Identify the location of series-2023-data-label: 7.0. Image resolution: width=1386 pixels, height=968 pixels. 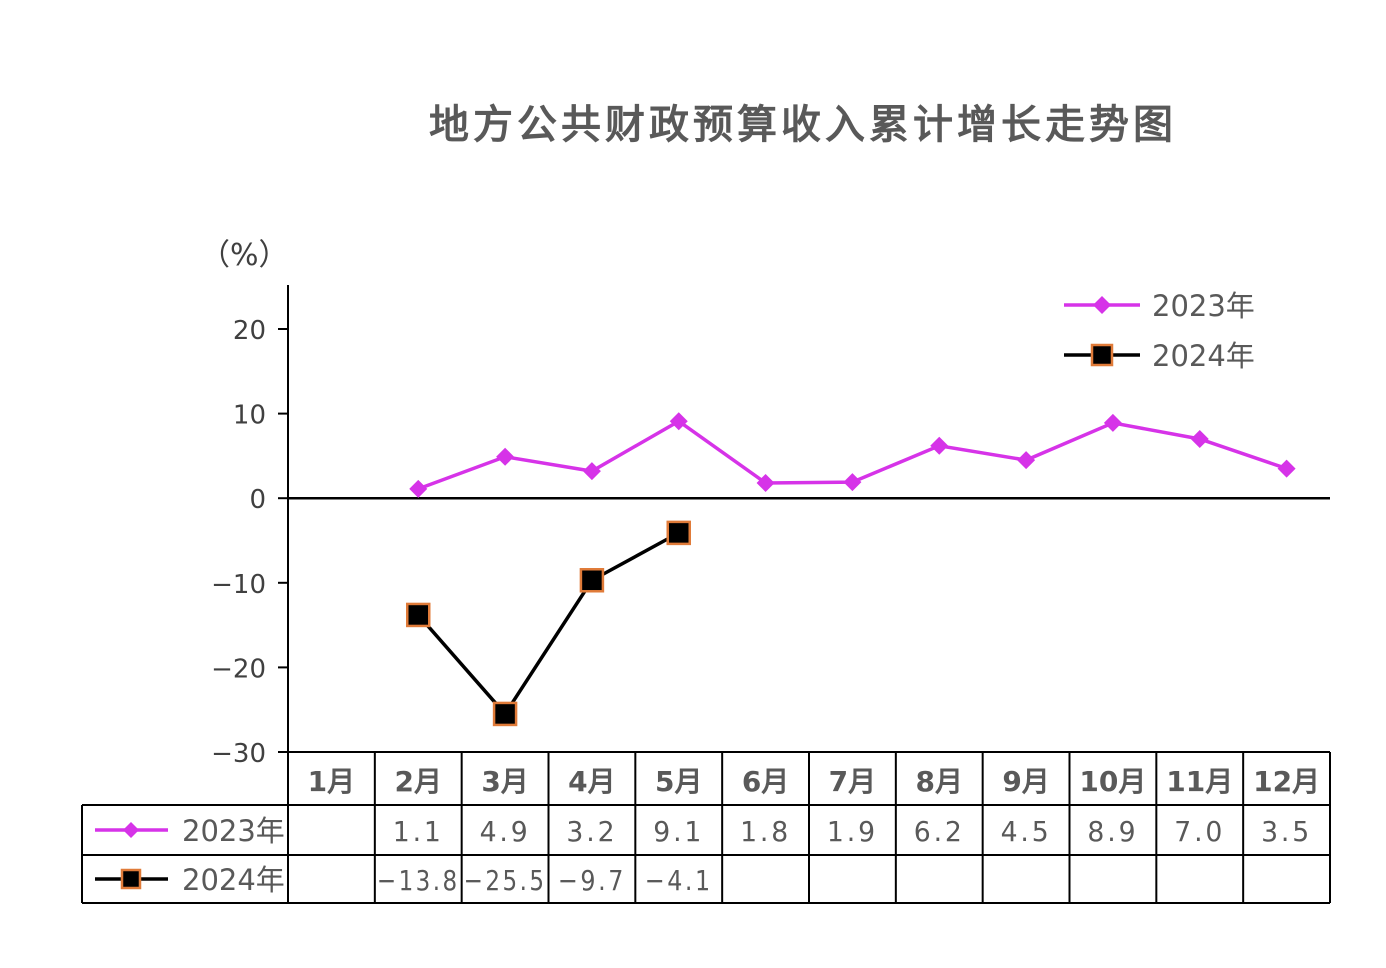
(1199, 831).